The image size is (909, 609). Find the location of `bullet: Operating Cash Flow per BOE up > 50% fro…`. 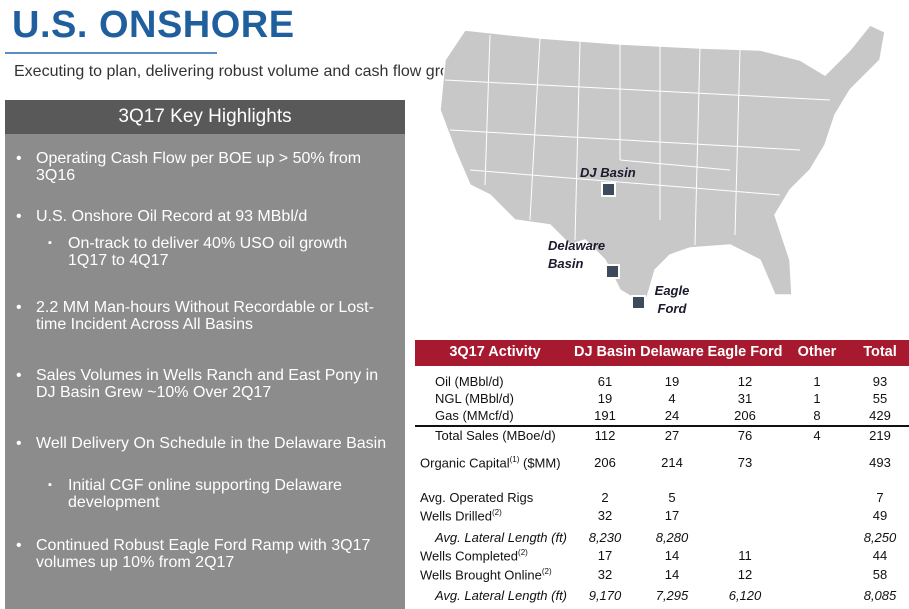

bullet: Operating Cash Flow per BOE up > 50% fro… is located at coordinates (203, 167).